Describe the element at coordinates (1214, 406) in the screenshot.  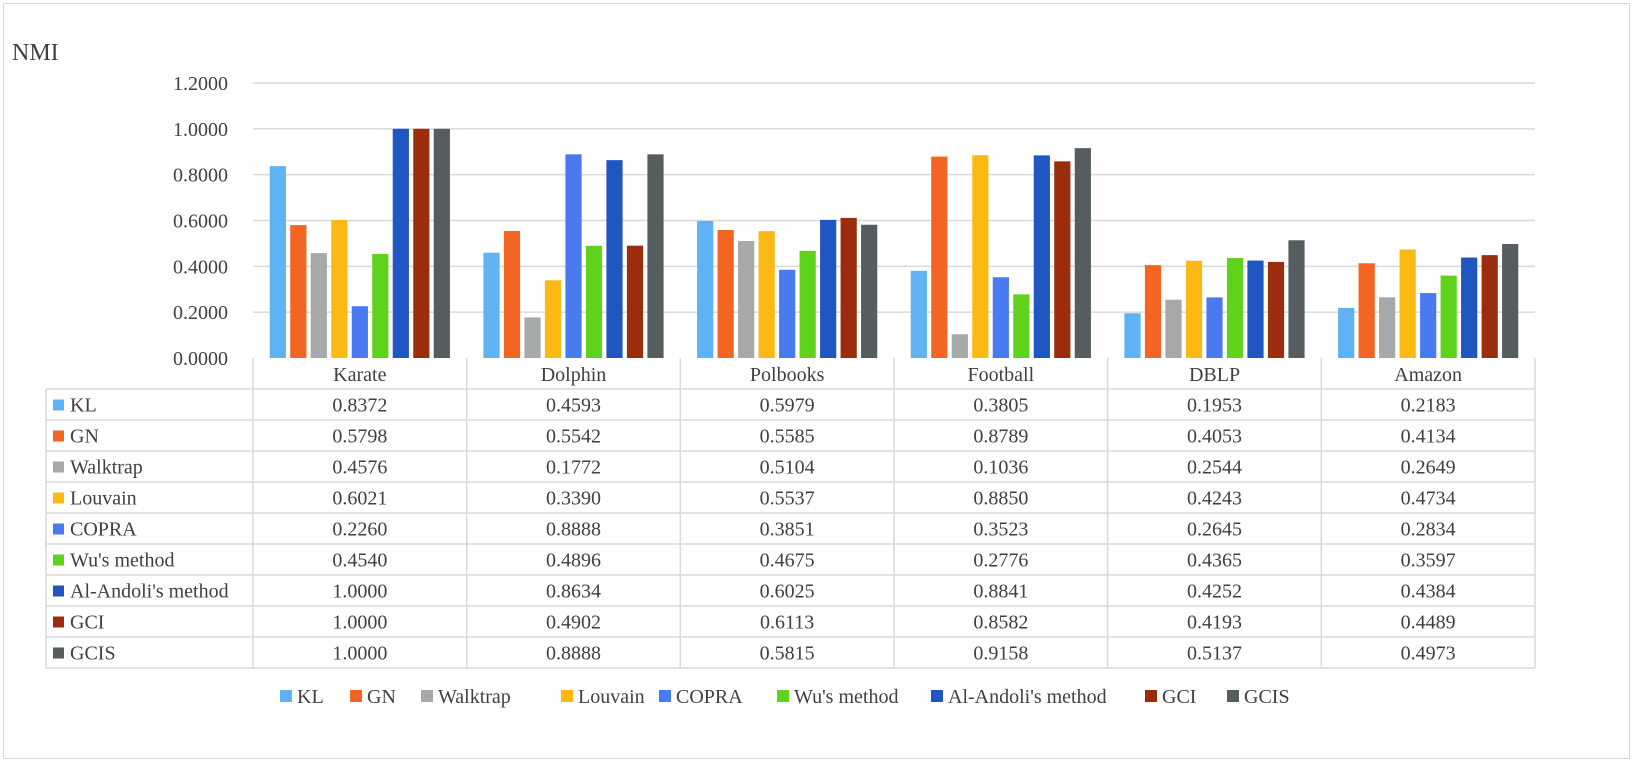
I see `data-label: 0.1953` at that location.